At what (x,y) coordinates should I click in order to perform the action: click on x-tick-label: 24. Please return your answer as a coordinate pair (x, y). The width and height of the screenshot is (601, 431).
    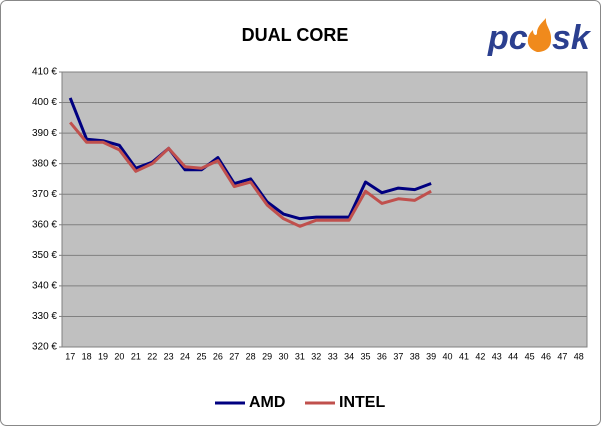
    Looking at the image, I should click on (185, 356).